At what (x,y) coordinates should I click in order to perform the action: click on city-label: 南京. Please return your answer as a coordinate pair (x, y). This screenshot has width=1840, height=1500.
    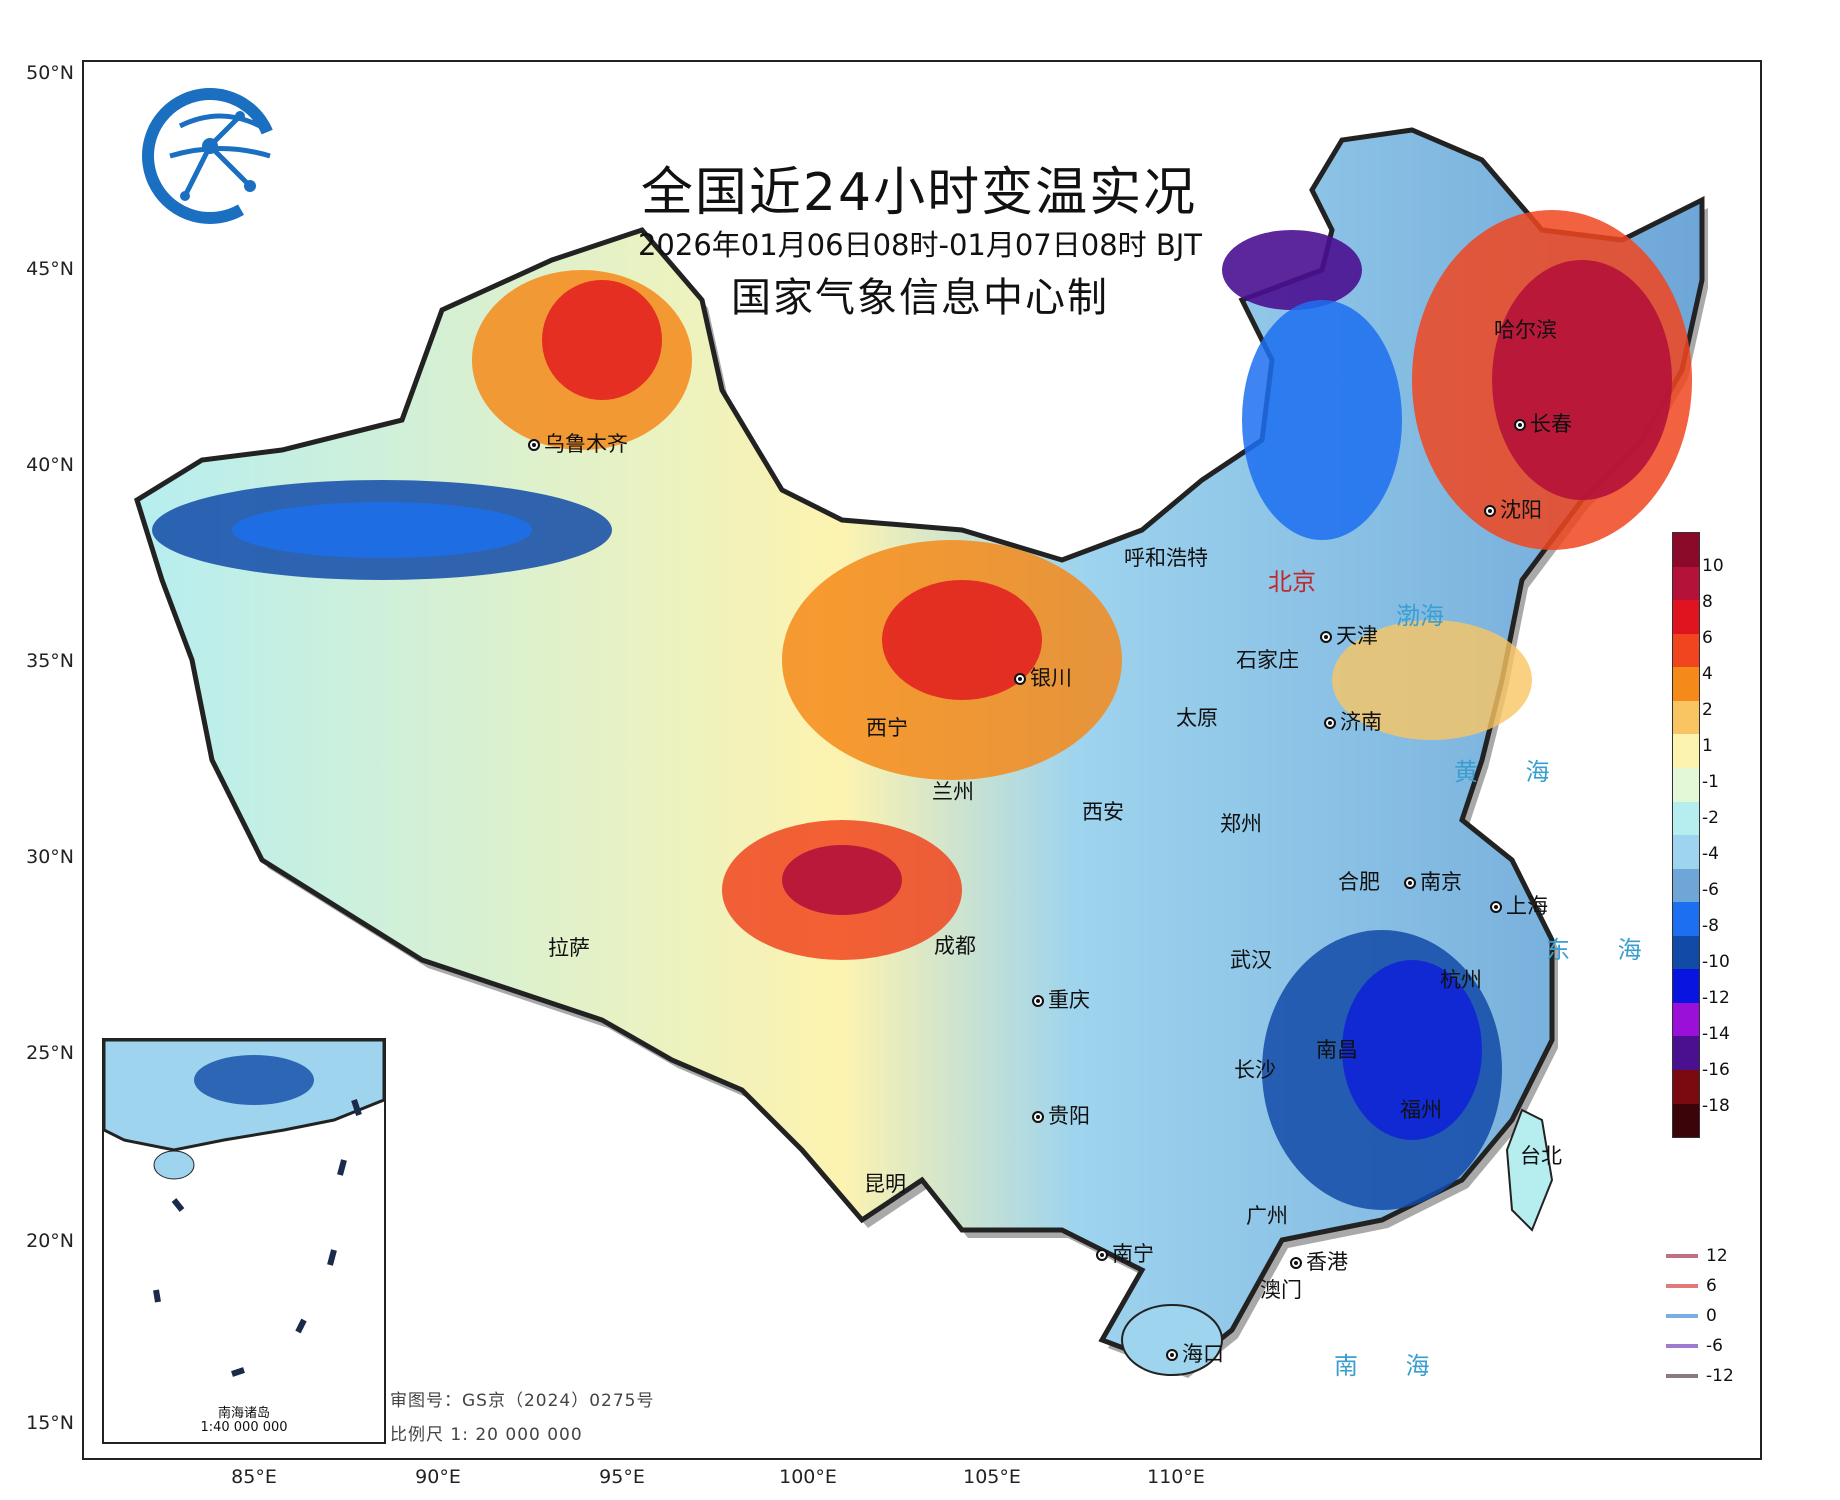
    Looking at the image, I should click on (1433, 881).